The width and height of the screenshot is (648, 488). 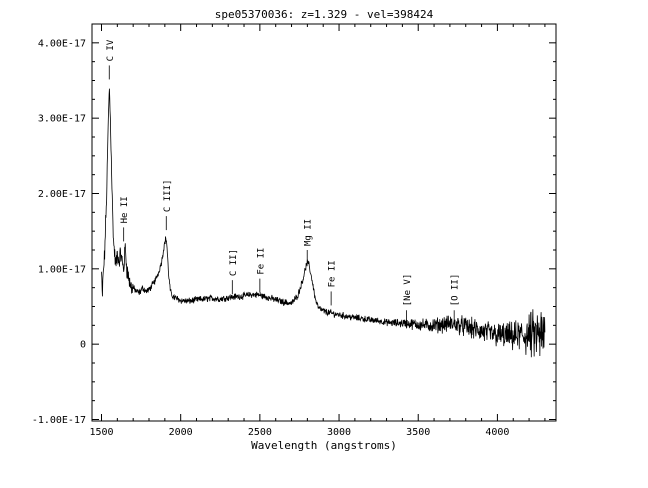 What do you see at coordinates (408, 290) in the screenshot?
I see `annotation-label: [Ne V]` at bounding box center [408, 290].